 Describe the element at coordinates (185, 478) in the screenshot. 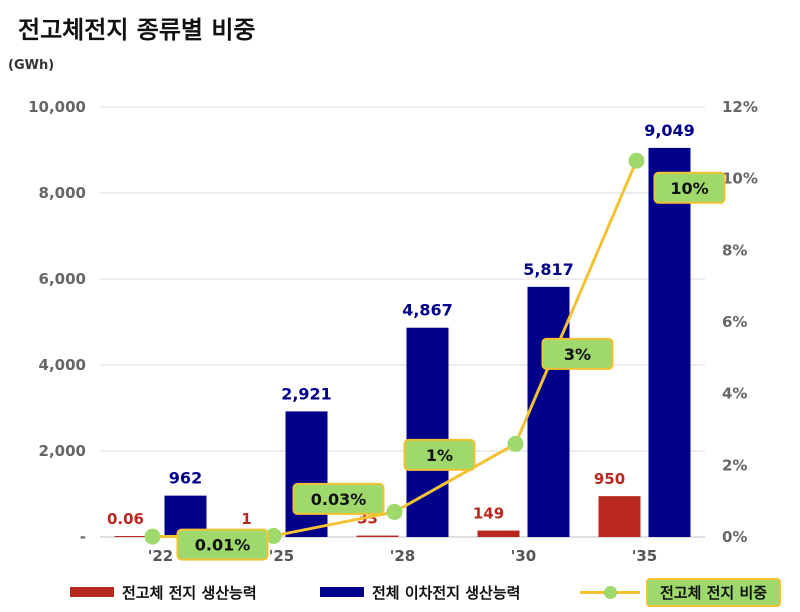

I see `bar-label-total: 962` at that location.